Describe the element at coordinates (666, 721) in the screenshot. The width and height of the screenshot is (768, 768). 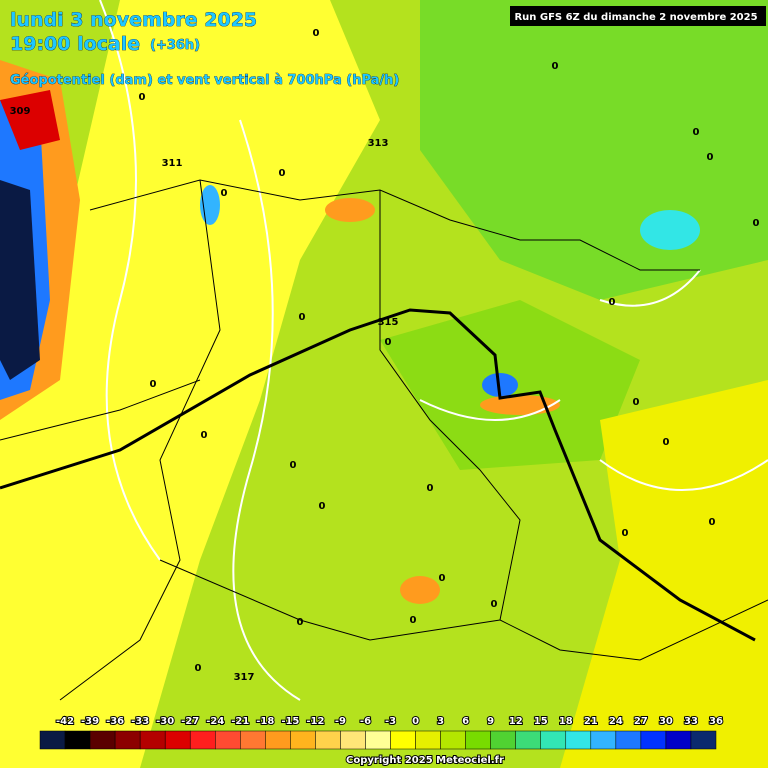
I see `legend-label: 30` at that location.